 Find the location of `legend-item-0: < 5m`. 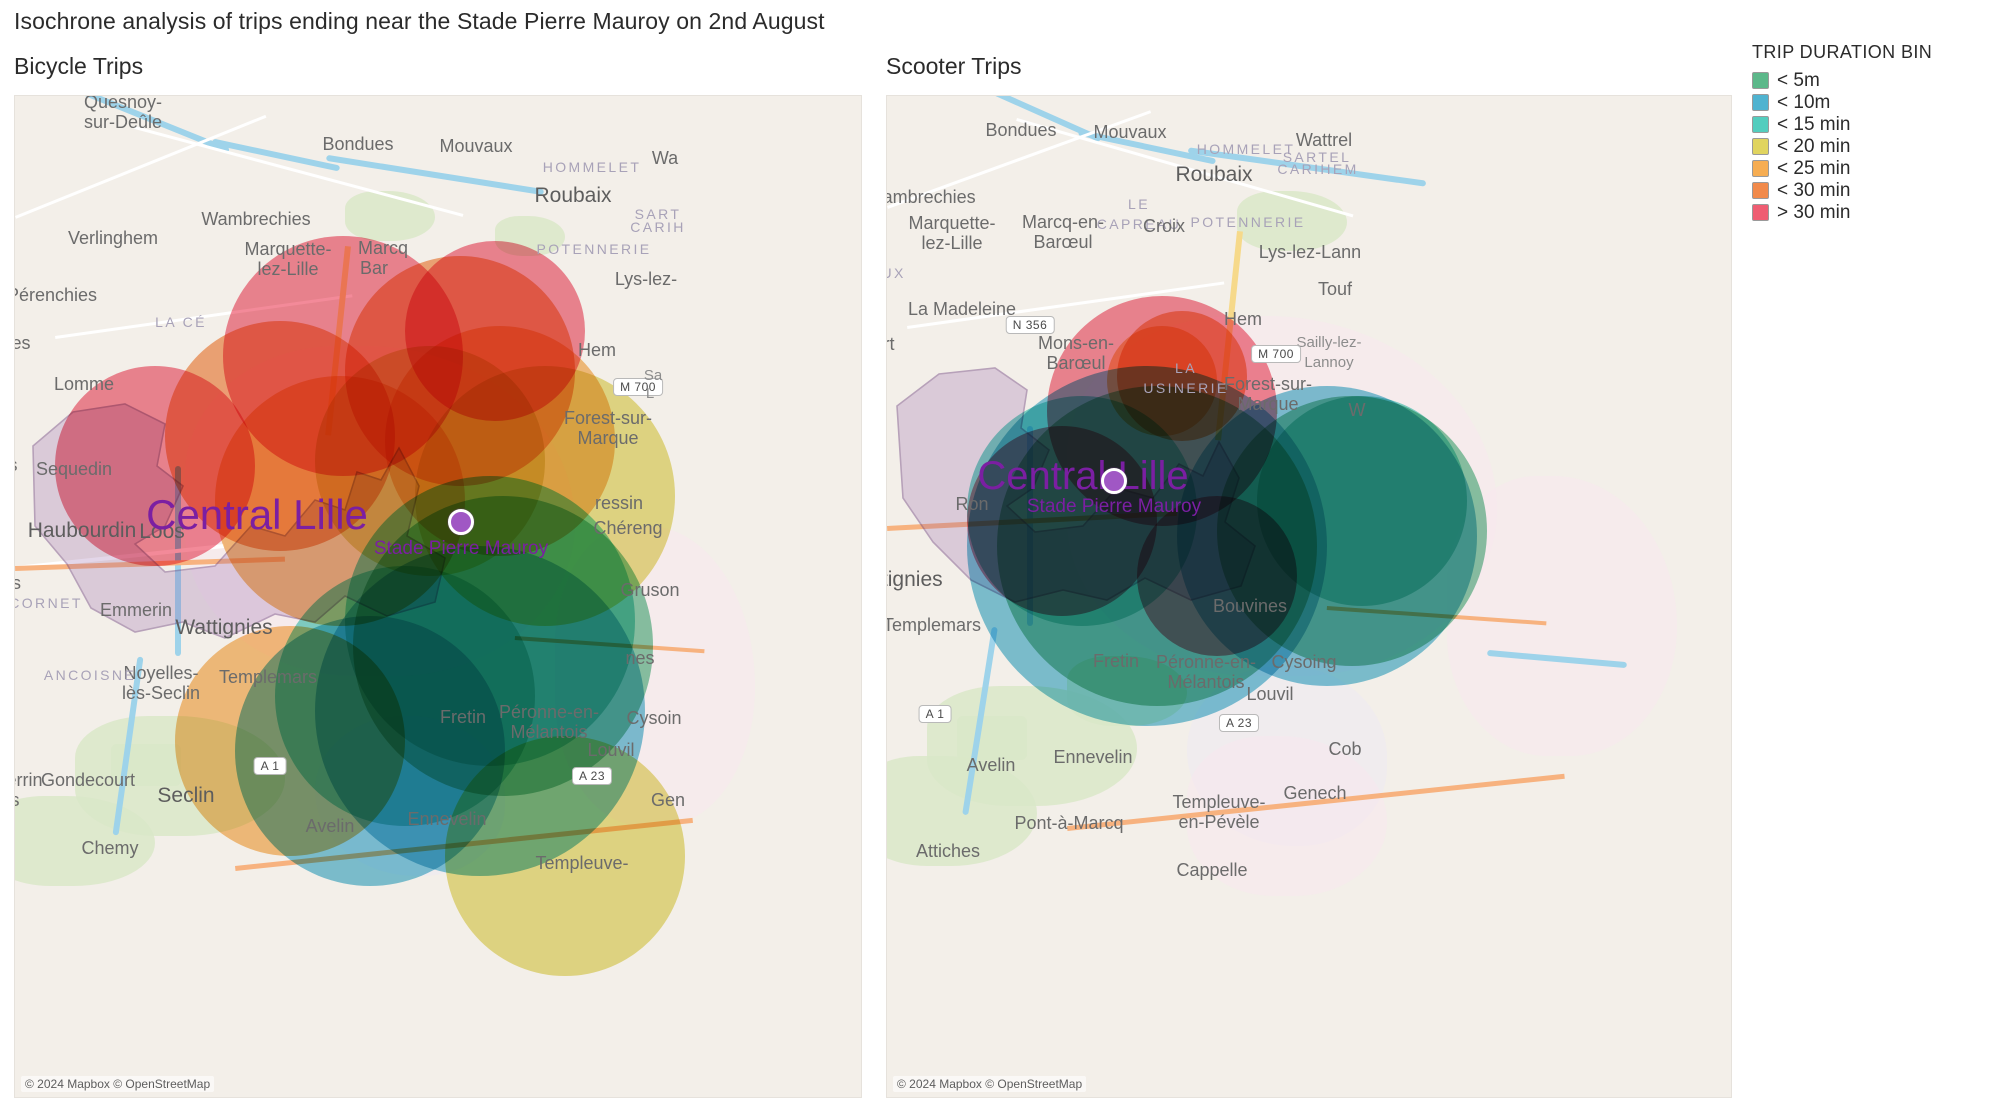

legend-item-0: < 5m is located at coordinates (1872, 80).